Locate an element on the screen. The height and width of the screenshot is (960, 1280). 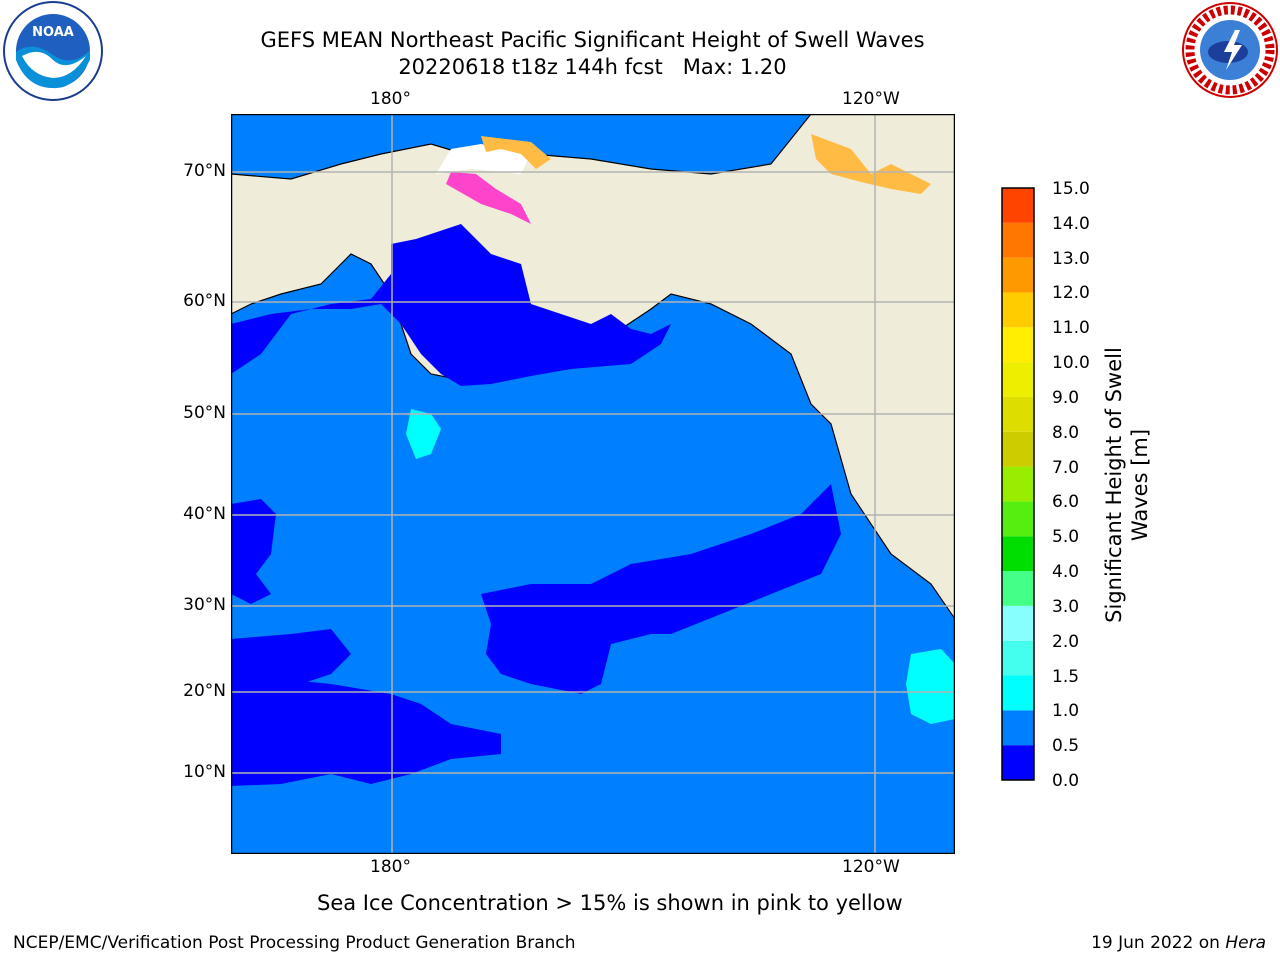
noaa-logo-icon: NOAA is located at coordinates (53, 51).